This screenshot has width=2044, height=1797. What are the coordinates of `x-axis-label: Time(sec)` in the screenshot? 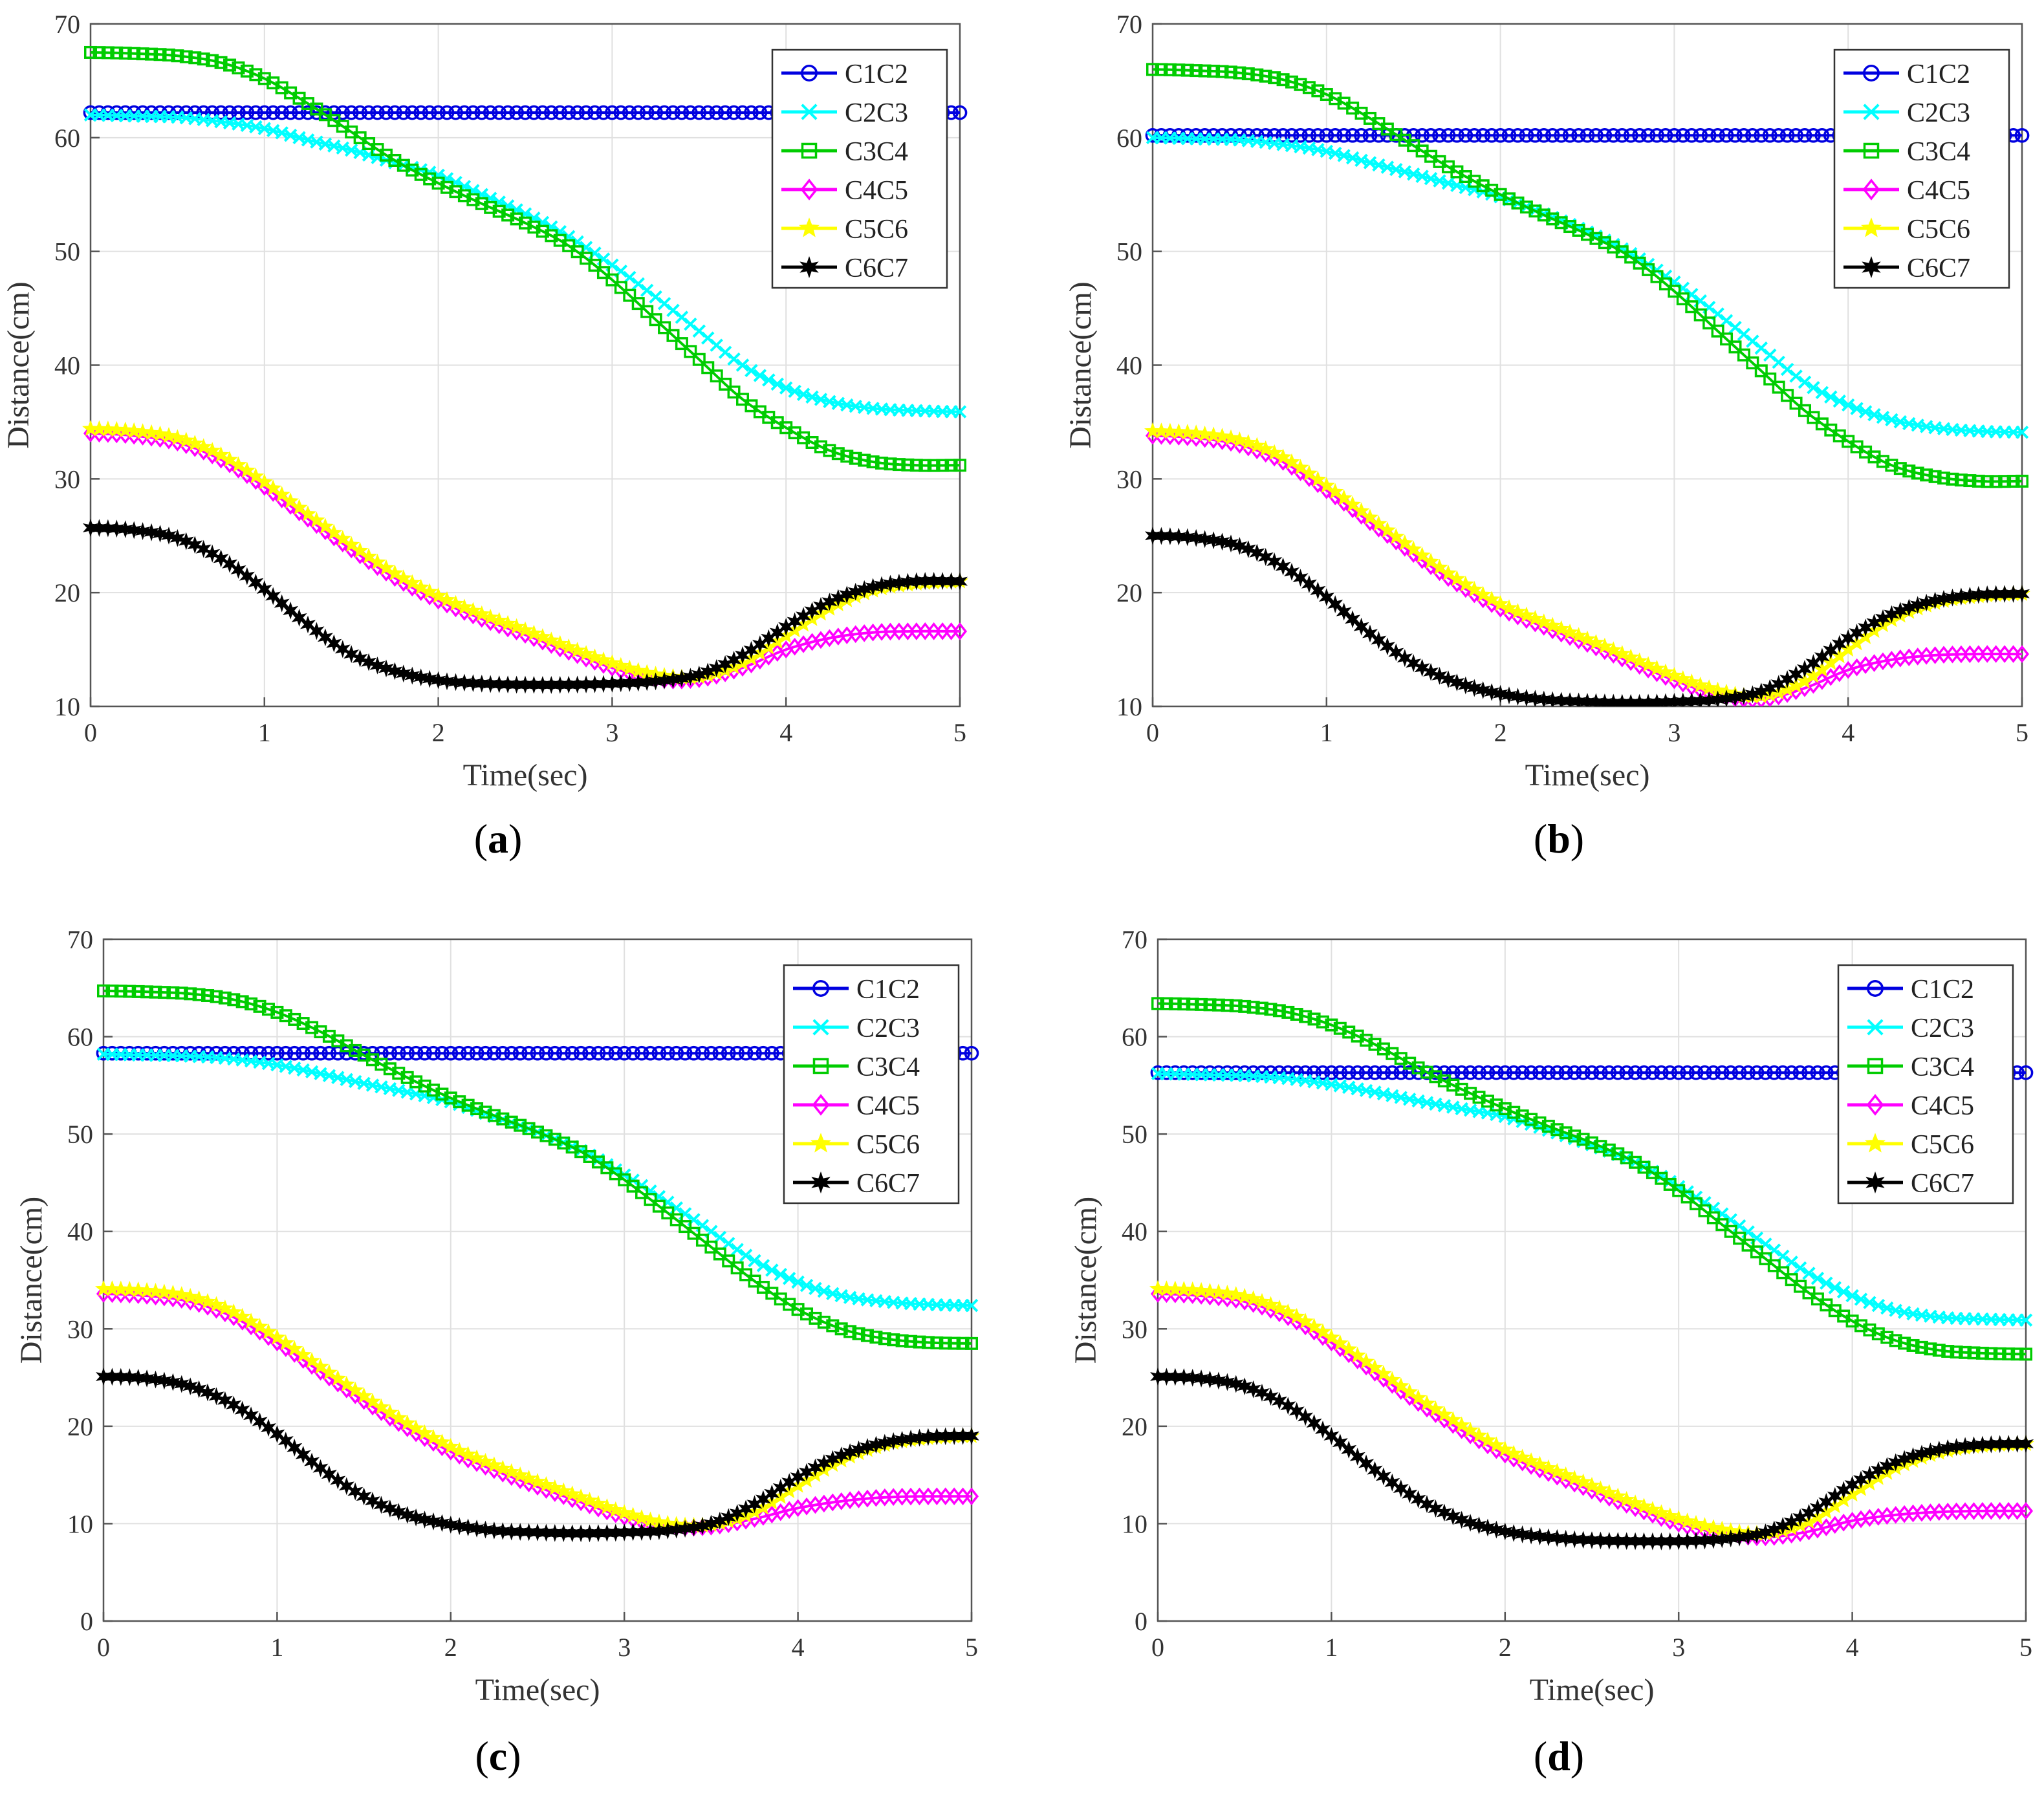 It's located at (525, 775).